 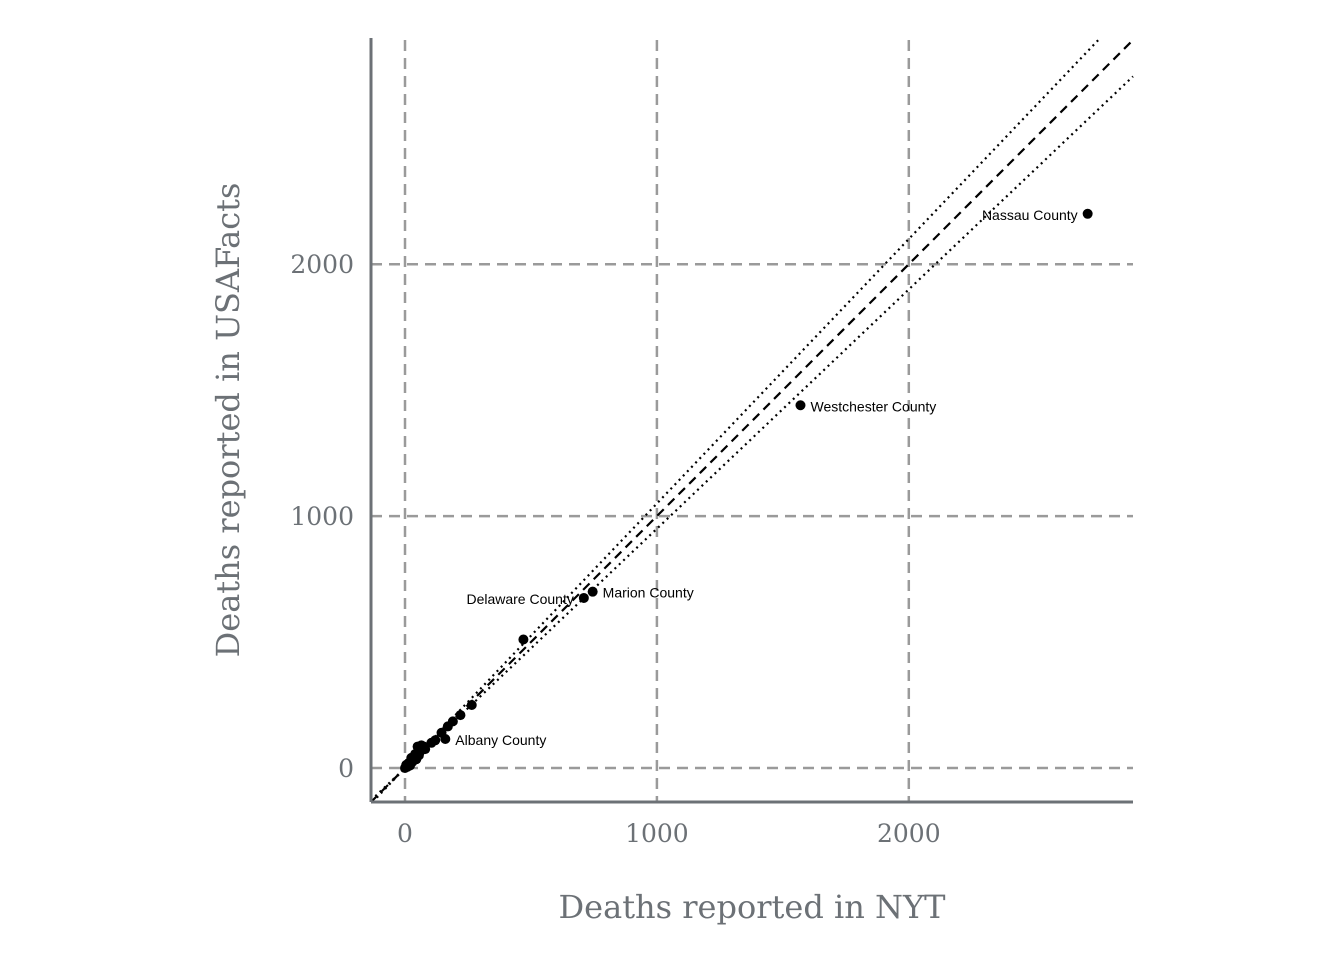 I want to click on x-tick-label: 0, so click(x=405, y=833).